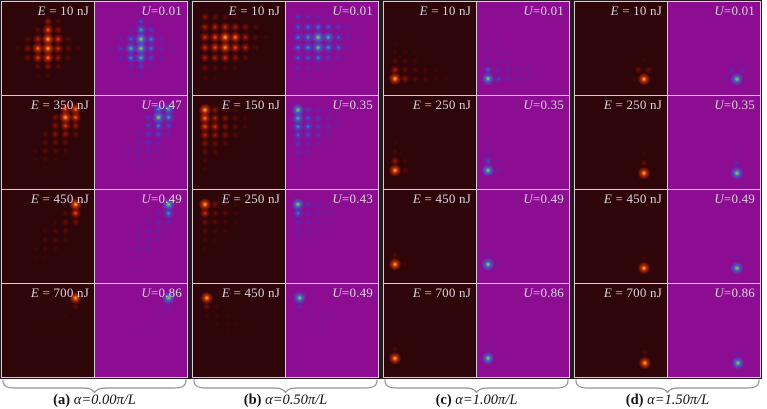 This screenshot has height=409, width=767. Describe the element at coordinates (239, 142) in the screenshot. I see `energy-panel: E = 150 nJ` at that location.